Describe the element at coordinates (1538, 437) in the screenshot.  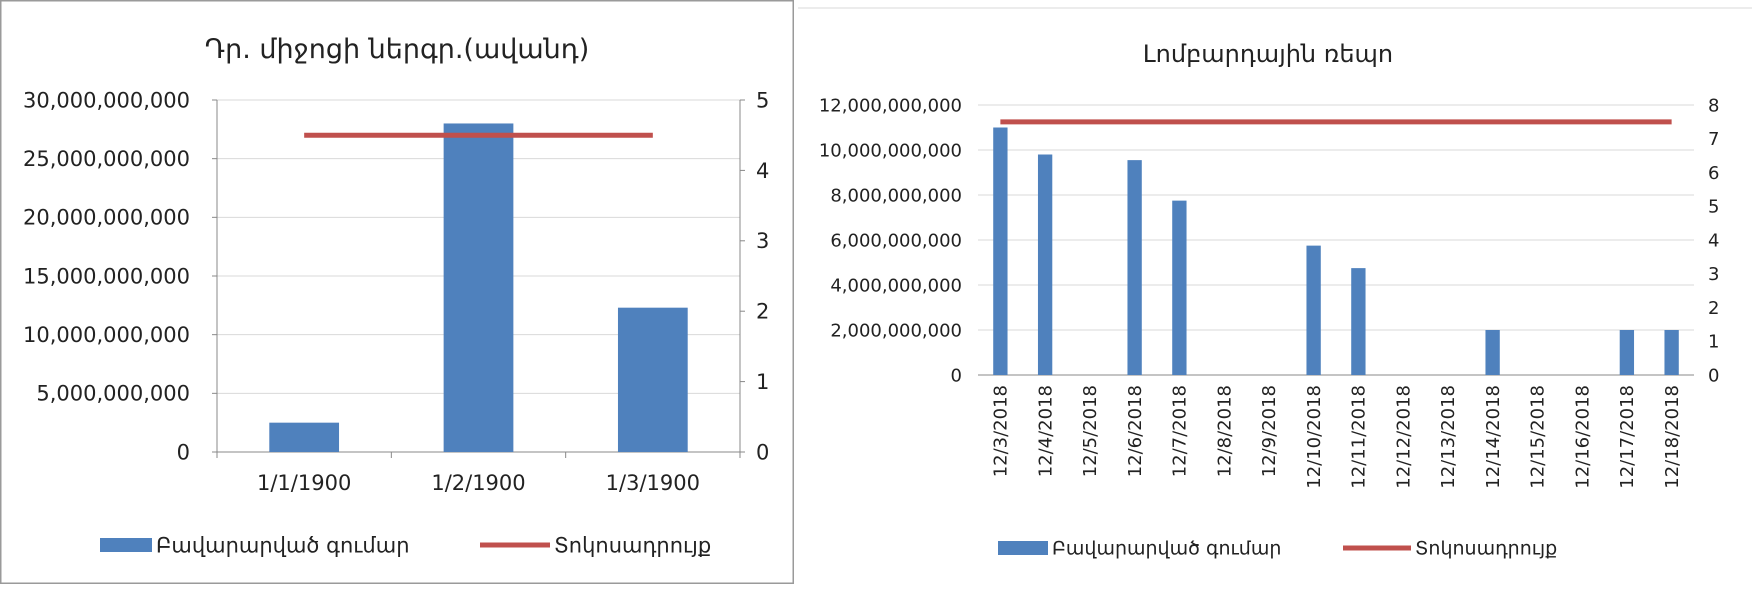
I see `x-axis-category-label: 12/15/2018` at that location.